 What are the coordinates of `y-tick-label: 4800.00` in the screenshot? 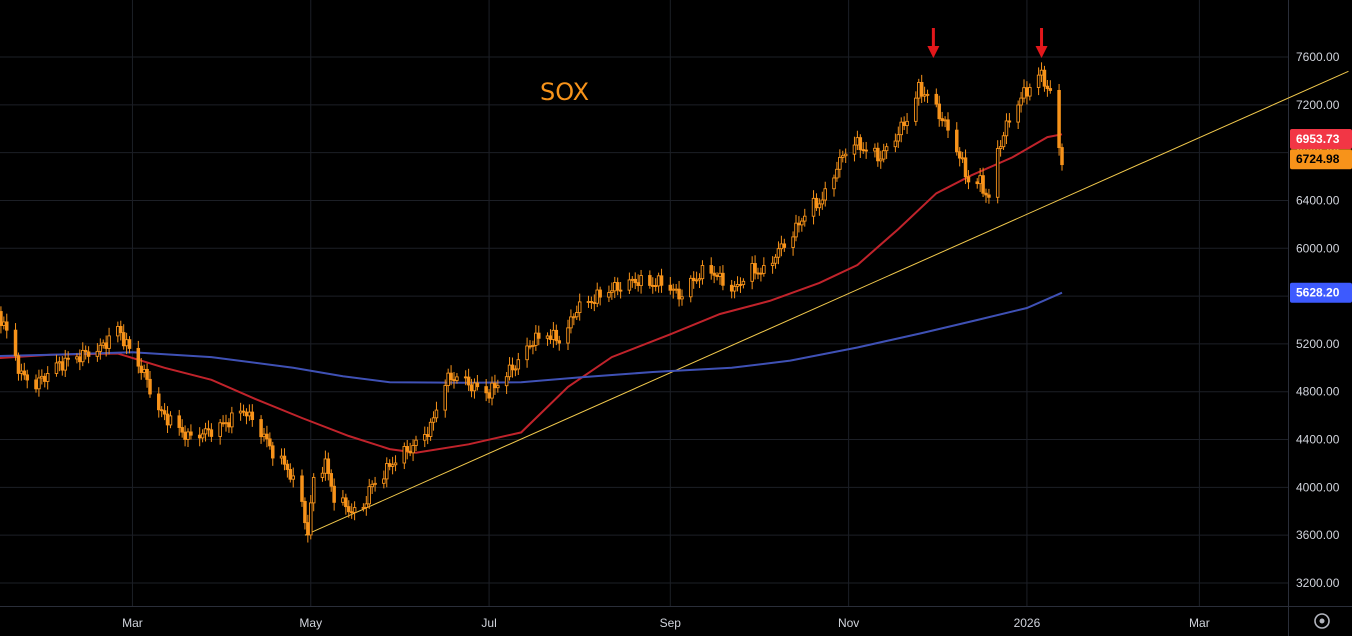 It's located at (1318, 392).